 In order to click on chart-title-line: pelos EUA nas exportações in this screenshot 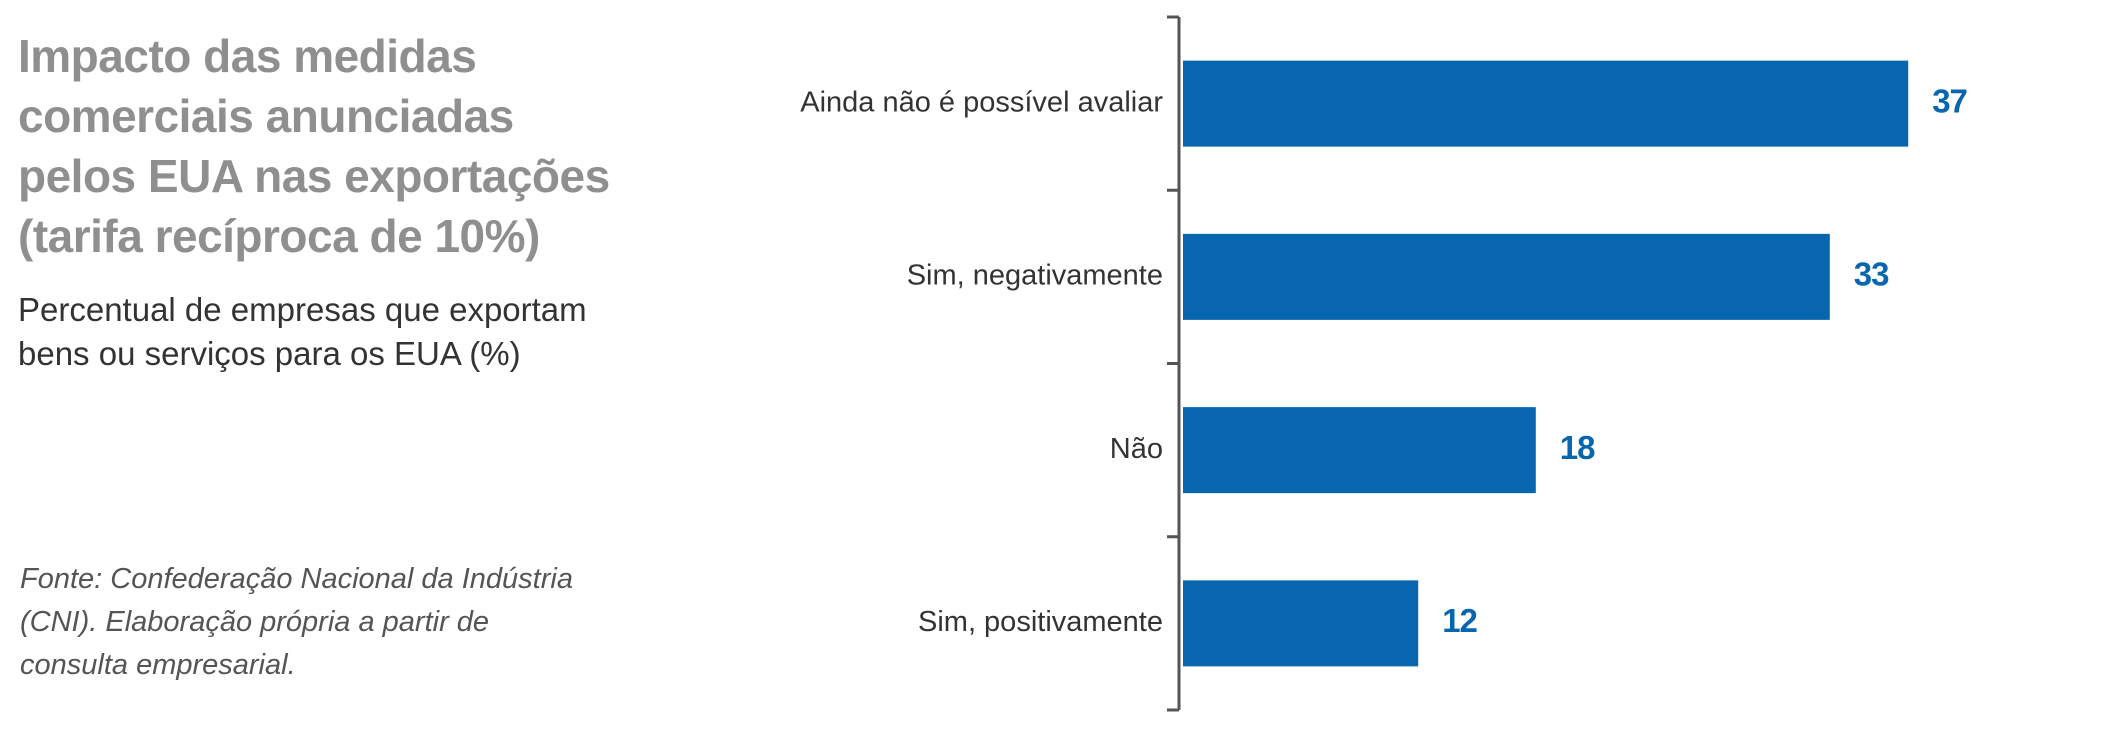, I will do `click(314, 176)`.